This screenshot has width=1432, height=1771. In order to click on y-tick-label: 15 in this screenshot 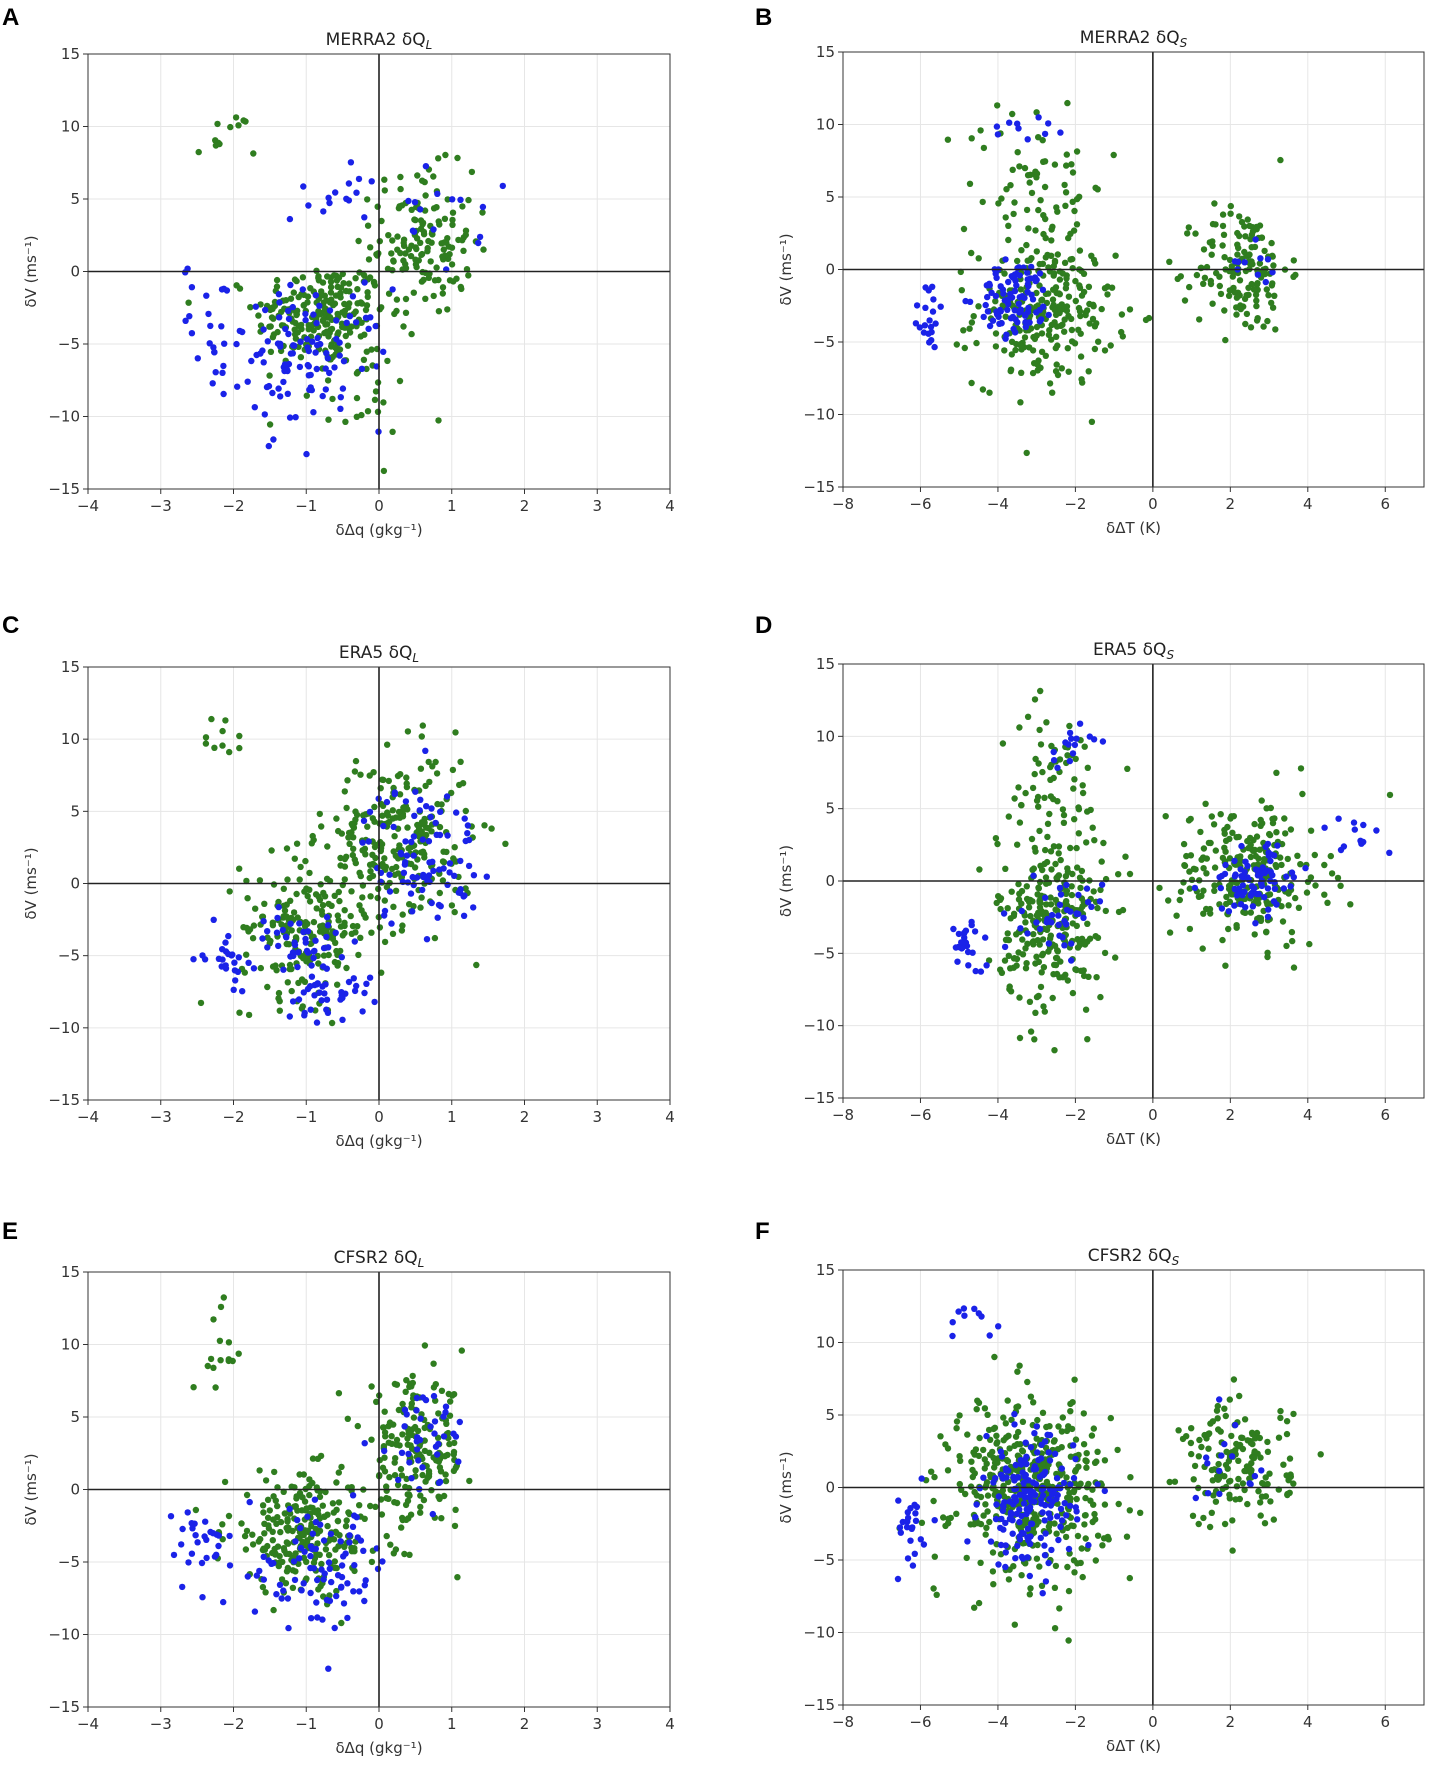, I will do `click(825, 664)`.